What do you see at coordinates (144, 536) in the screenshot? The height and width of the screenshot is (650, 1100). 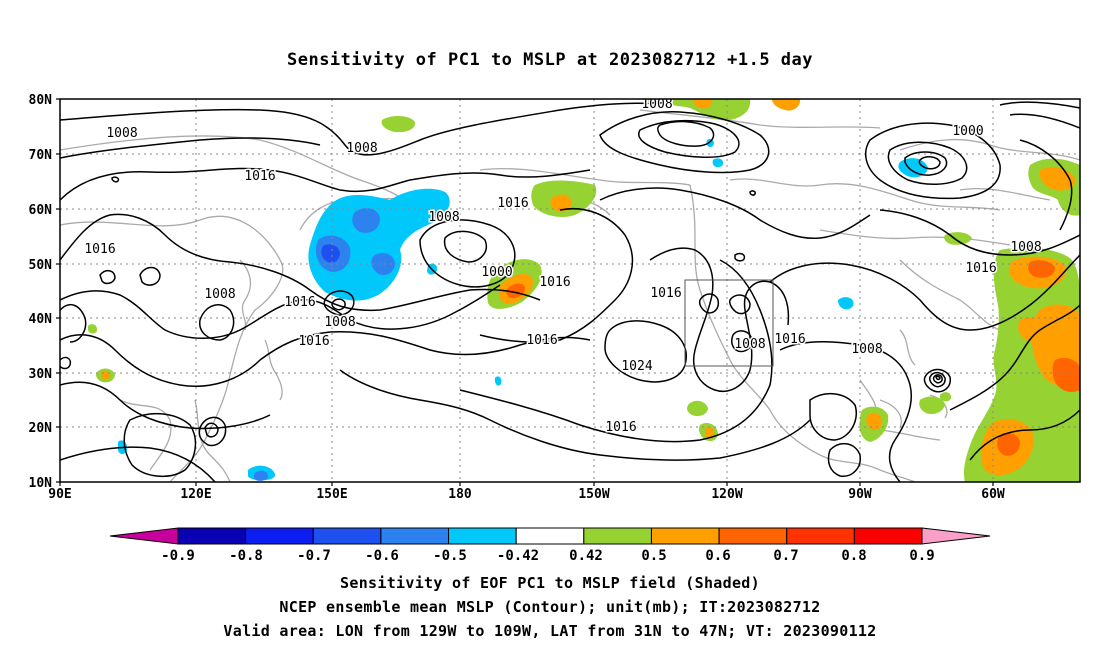 I see `colorbar-low-arrow` at bounding box center [144, 536].